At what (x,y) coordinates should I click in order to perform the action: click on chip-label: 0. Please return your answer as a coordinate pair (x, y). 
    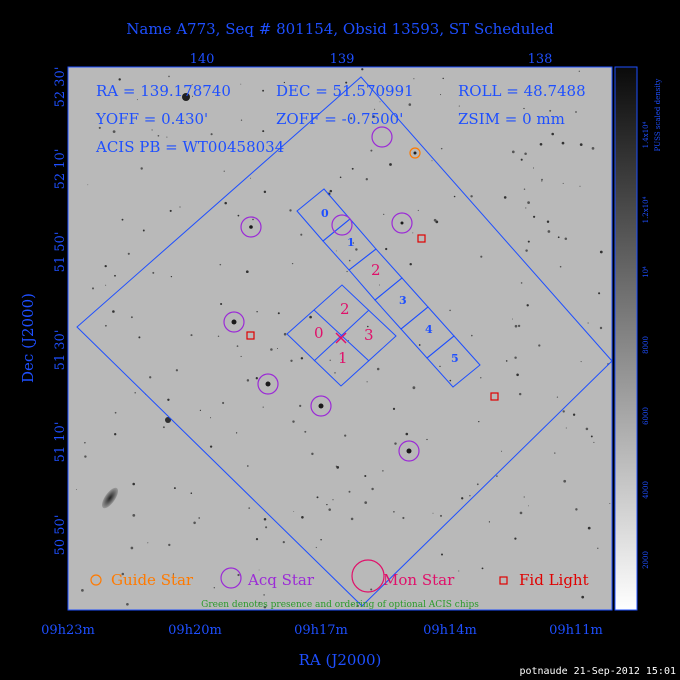
    Looking at the image, I should click on (325, 213).